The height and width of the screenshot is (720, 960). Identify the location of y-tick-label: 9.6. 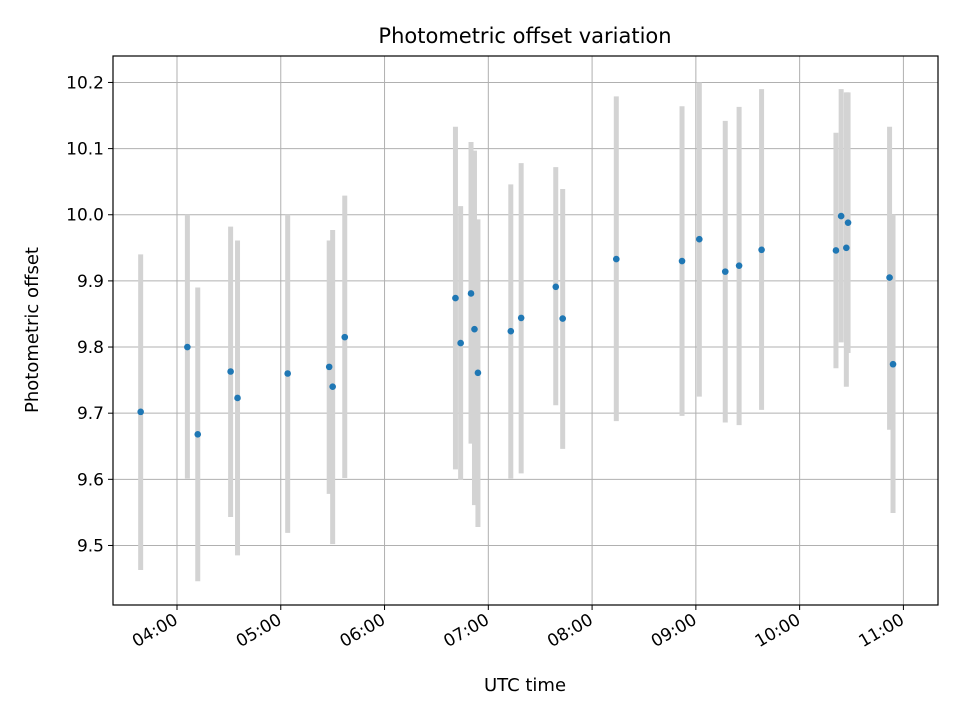
(90, 480).